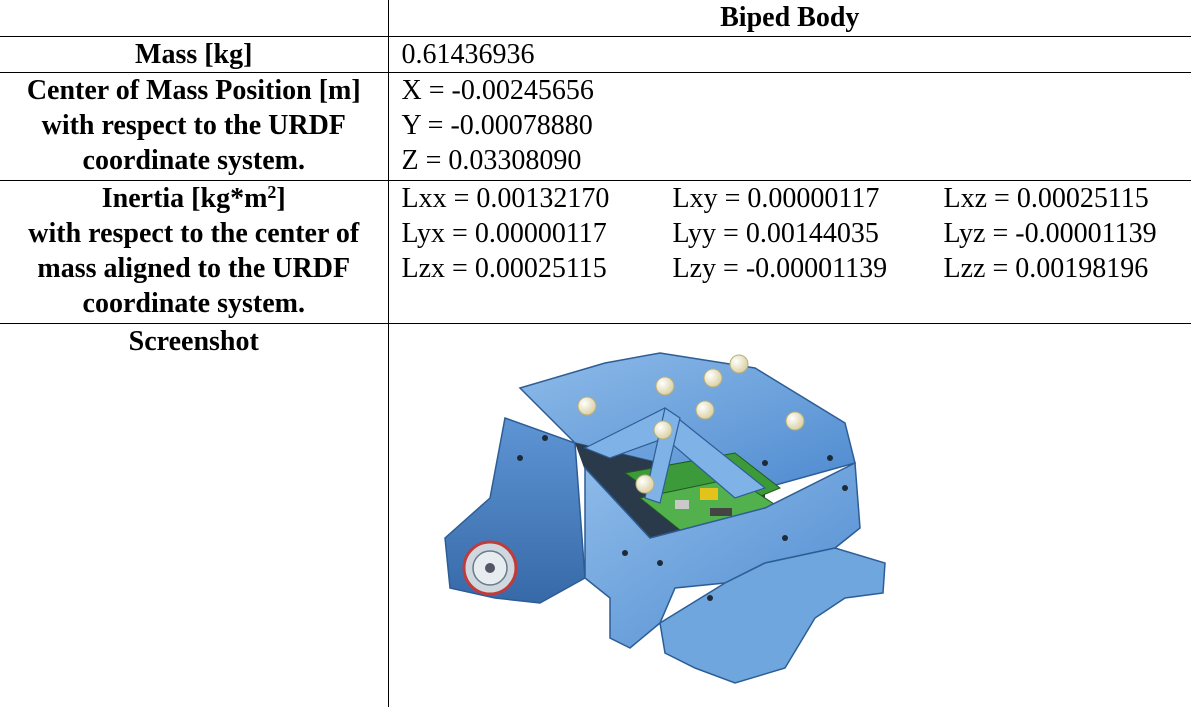 This screenshot has width=1191, height=707. Describe the element at coordinates (504, 233) in the screenshot. I see `inertia-lyx: Lyx = 0.00000117` at that location.